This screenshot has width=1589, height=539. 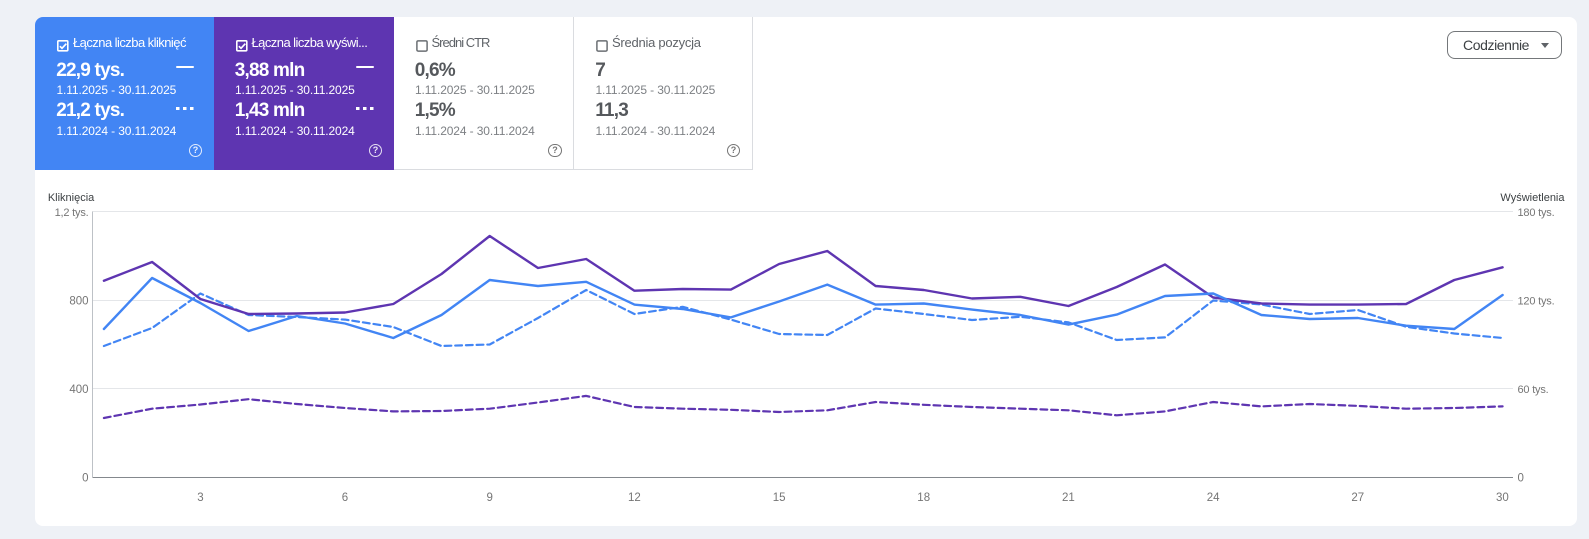 What do you see at coordinates (1532, 198) in the screenshot?
I see `svg-text: Wyświetlenia` at bounding box center [1532, 198].